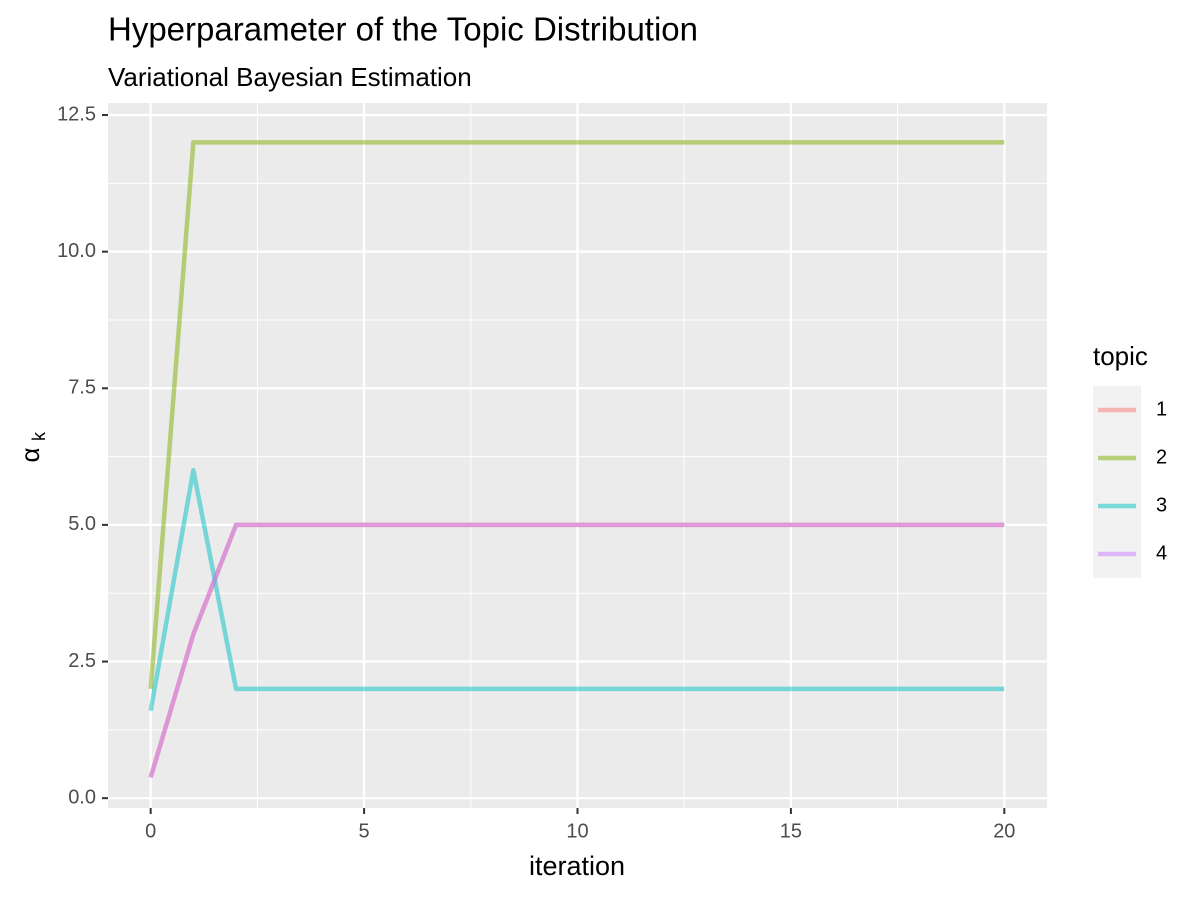 This screenshot has width=1200, height=900. I want to click on legend-label: 2, so click(1161, 457).